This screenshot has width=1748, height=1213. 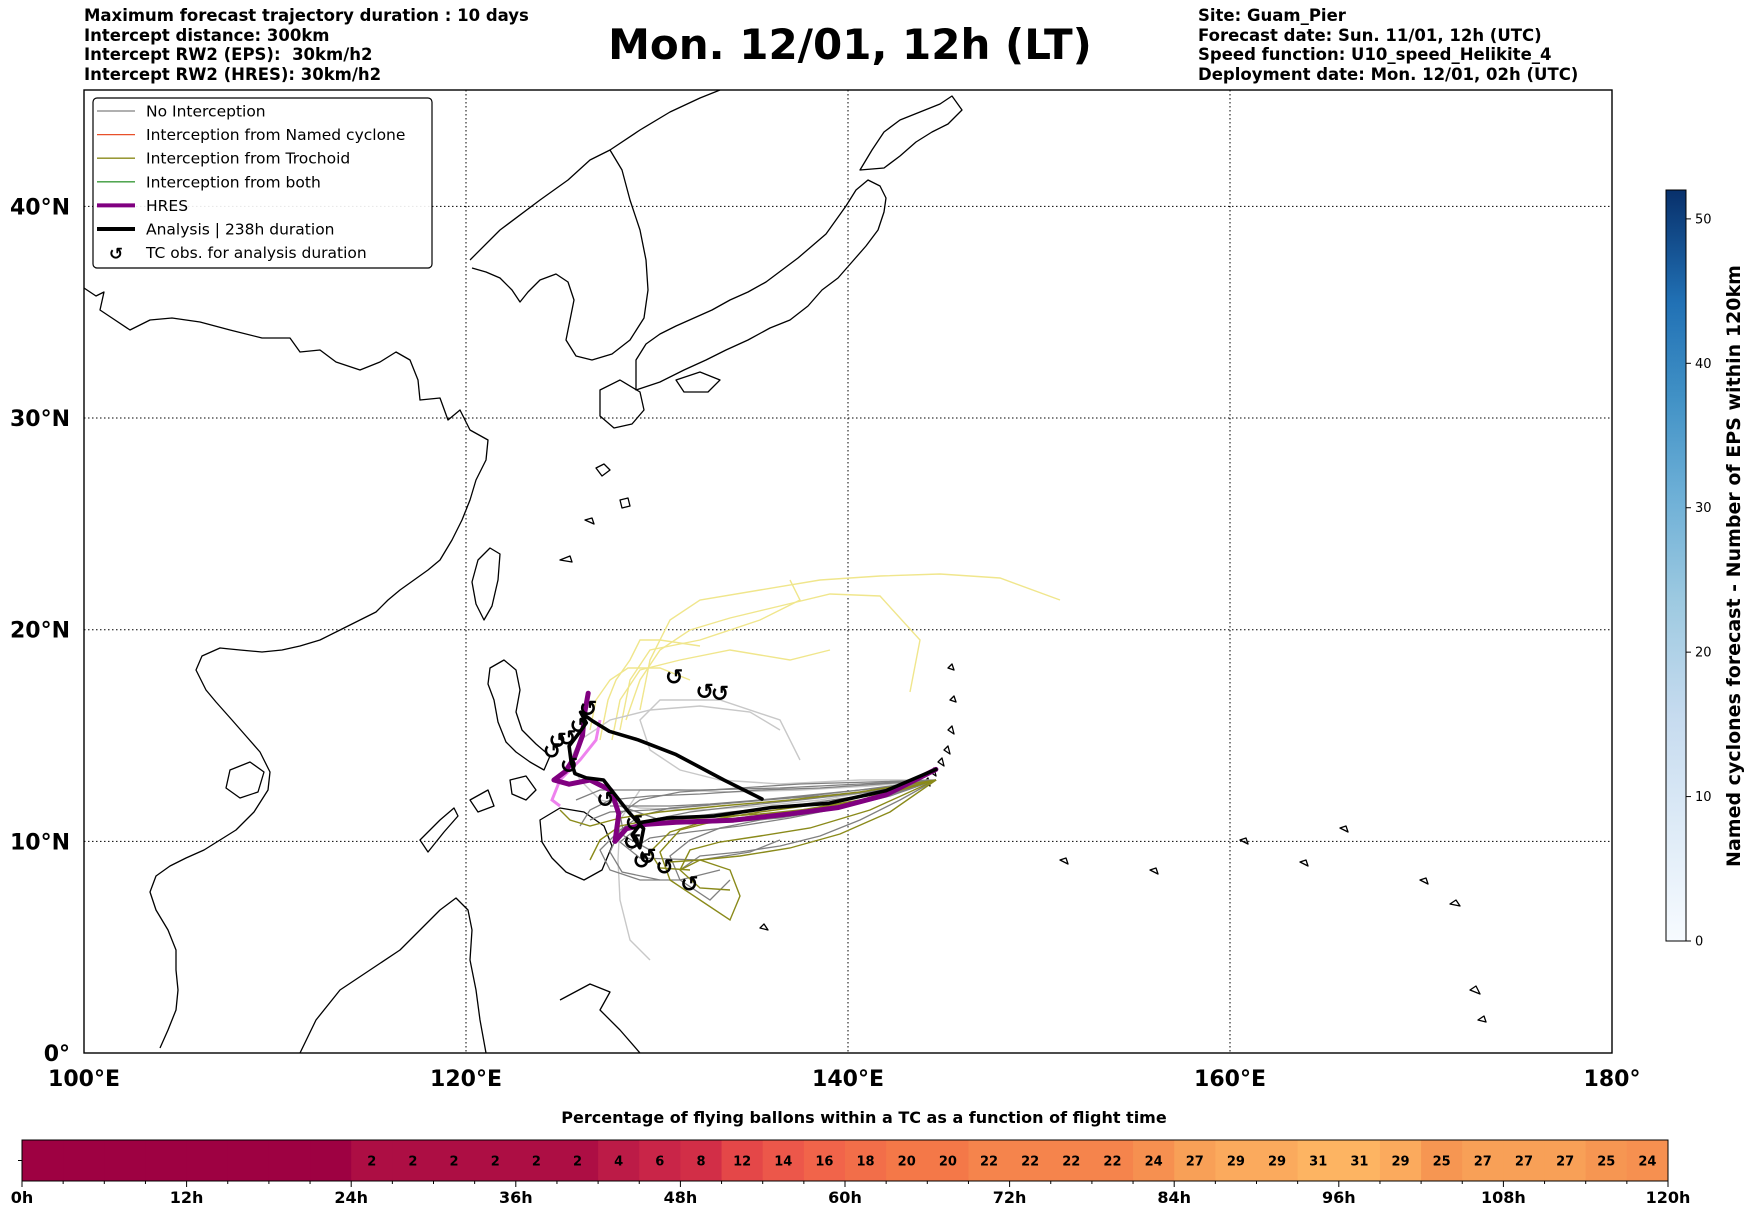 I want to click on marianas-chain, so click(x=940, y=725).